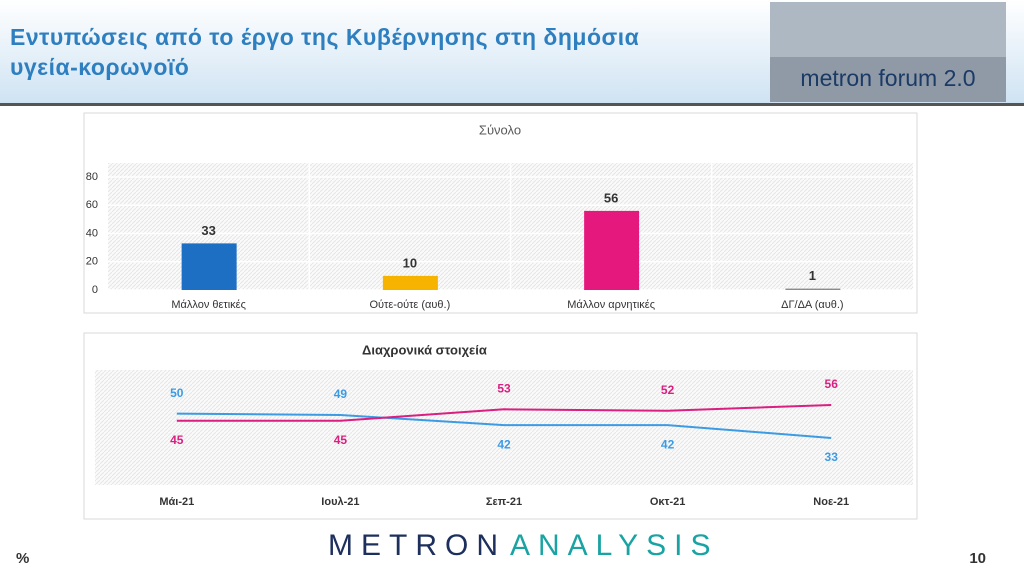 The width and height of the screenshot is (1024, 577). What do you see at coordinates (611, 305) in the screenshot?
I see `x-tick-label: Μάλλον αρνητικές` at bounding box center [611, 305].